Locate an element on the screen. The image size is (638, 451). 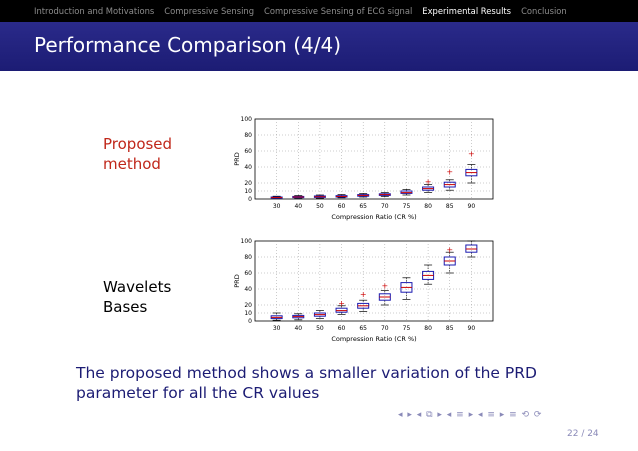
proposed-label-line2: method is located at coordinates (132, 164).